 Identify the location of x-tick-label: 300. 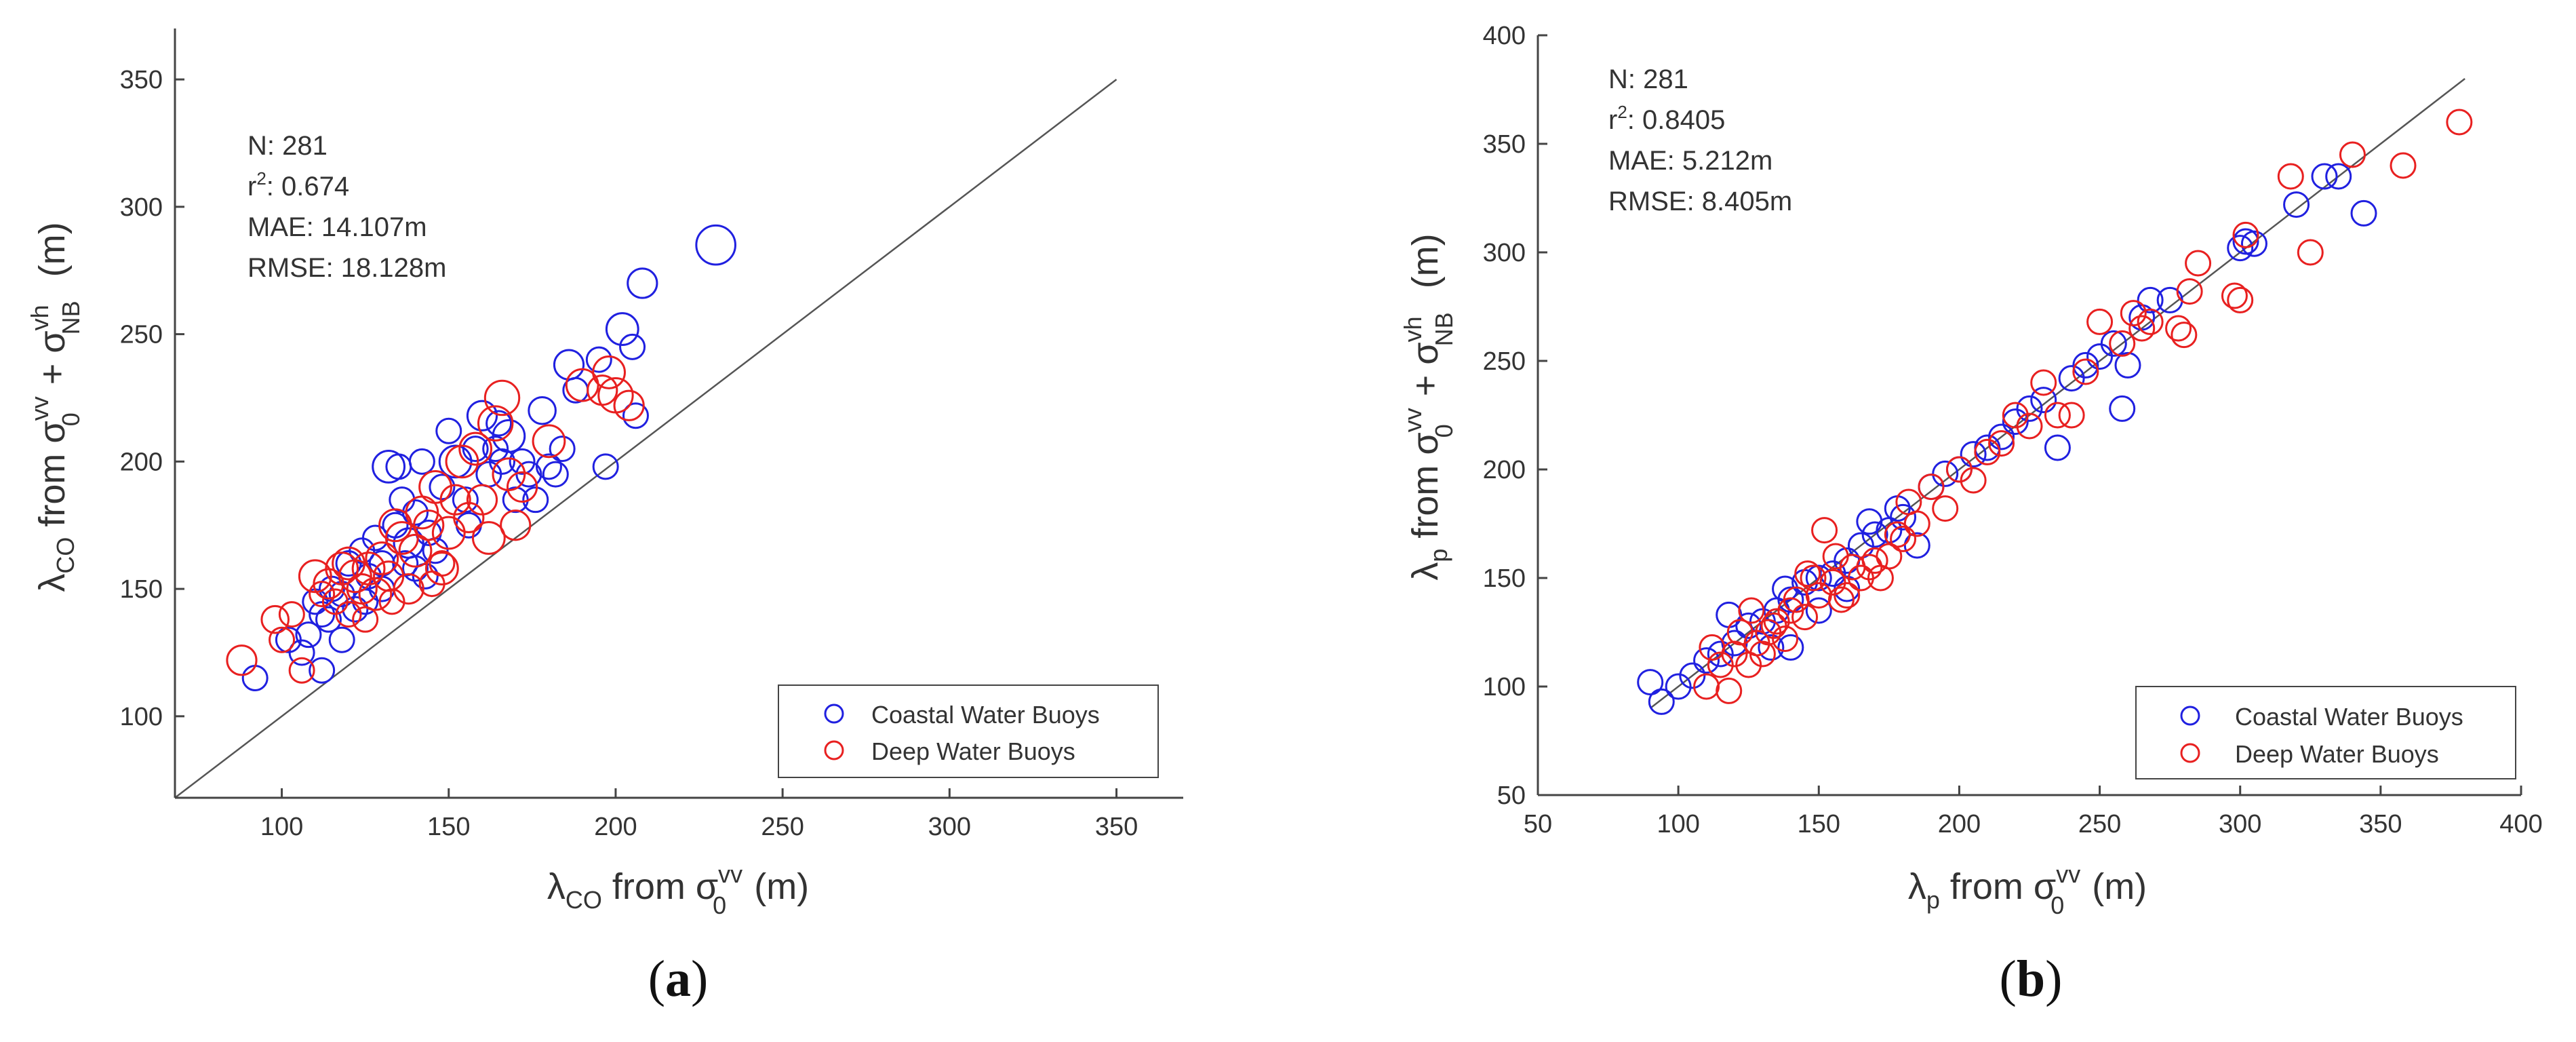
(2240, 824).